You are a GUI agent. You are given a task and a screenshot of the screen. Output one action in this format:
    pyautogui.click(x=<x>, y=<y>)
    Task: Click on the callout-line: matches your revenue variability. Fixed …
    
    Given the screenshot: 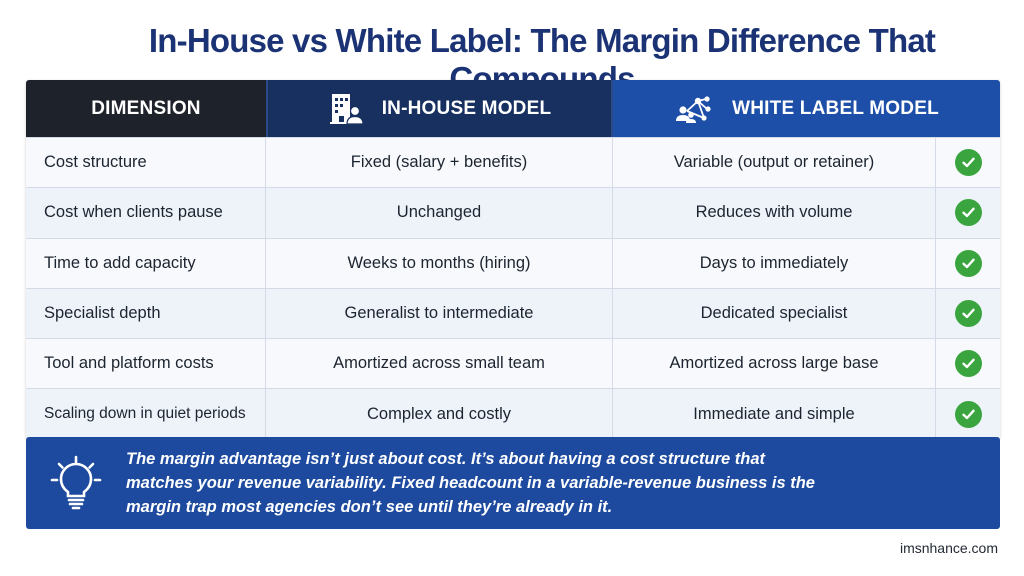 What is the action you would take?
    pyautogui.click(x=470, y=483)
    